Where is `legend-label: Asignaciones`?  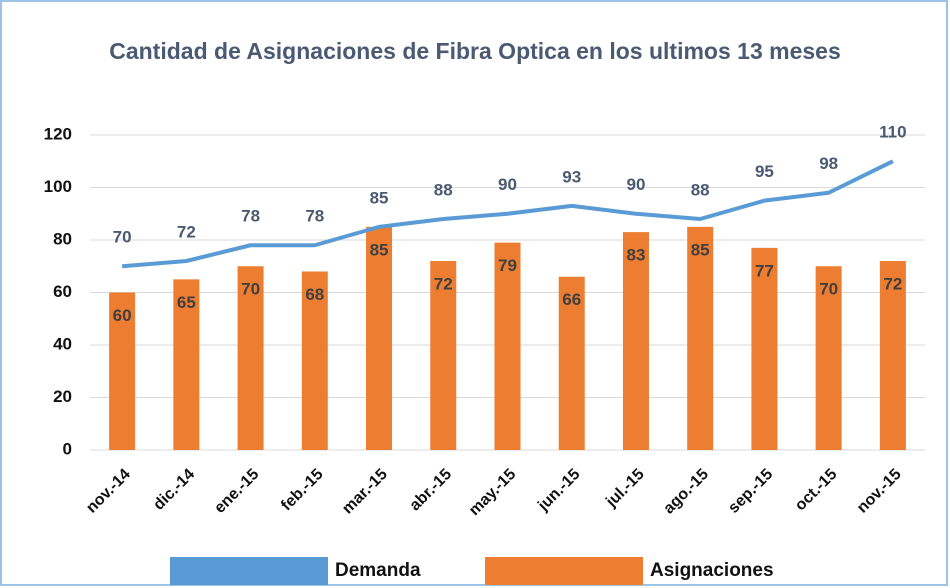 legend-label: Asignaciones is located at coordinates (712, 570).